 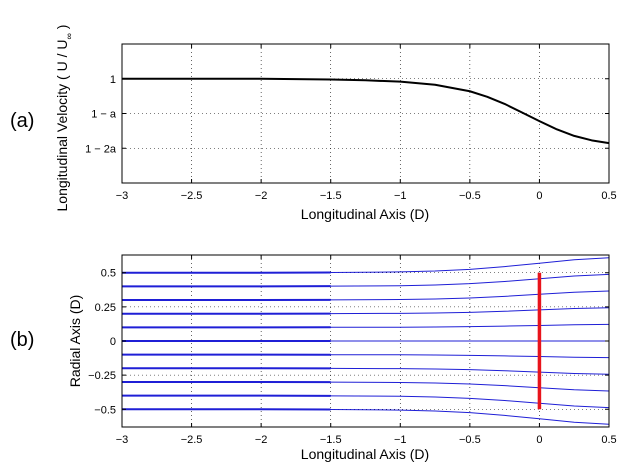 I want to click on panel-a-x-axis-label: Longitudinal Axis (D), so click(x=365, y=214).